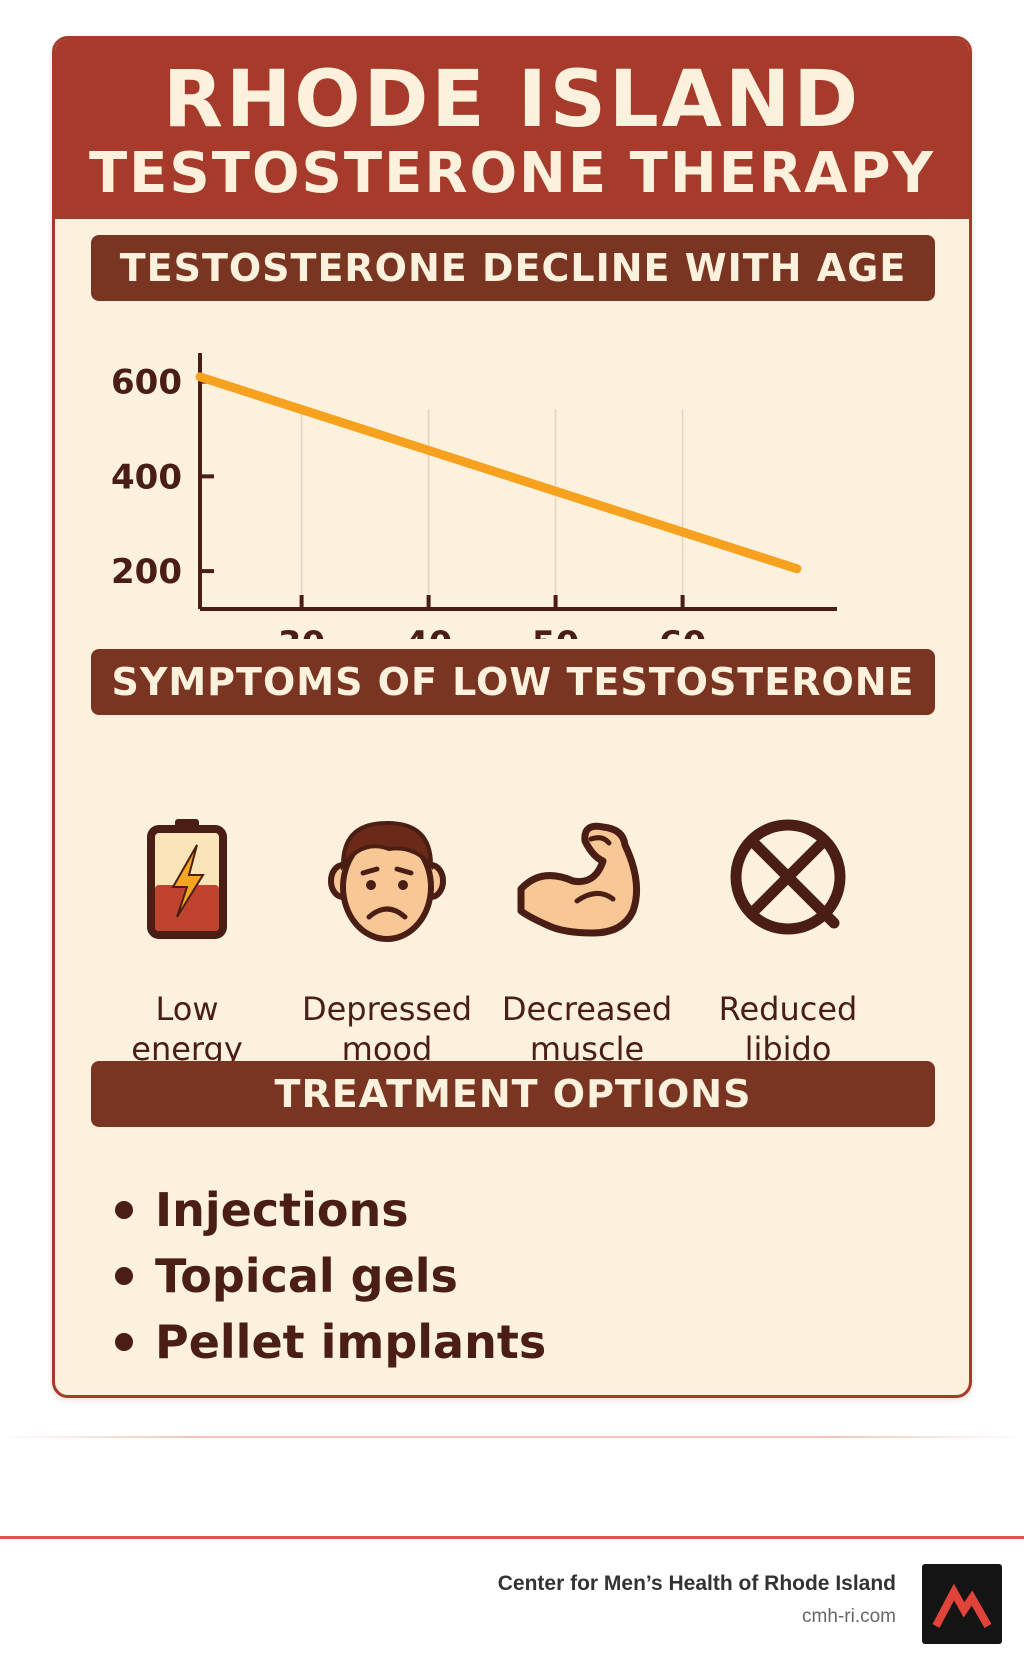 Image resolution: width=1024 pixels, height=1666 pixels. Describe the element at coordinates (555, 631) in the screenshot. I see `x-tick-label: 50` at that location.